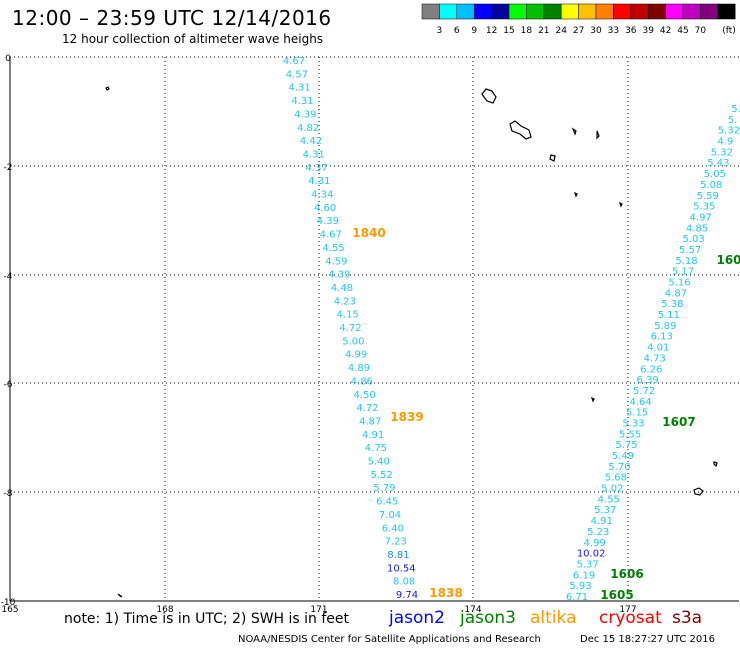  Describe the element at coordinates (619, 467) in the screenshot. I see `wave-height-value: 5.70` at that location.